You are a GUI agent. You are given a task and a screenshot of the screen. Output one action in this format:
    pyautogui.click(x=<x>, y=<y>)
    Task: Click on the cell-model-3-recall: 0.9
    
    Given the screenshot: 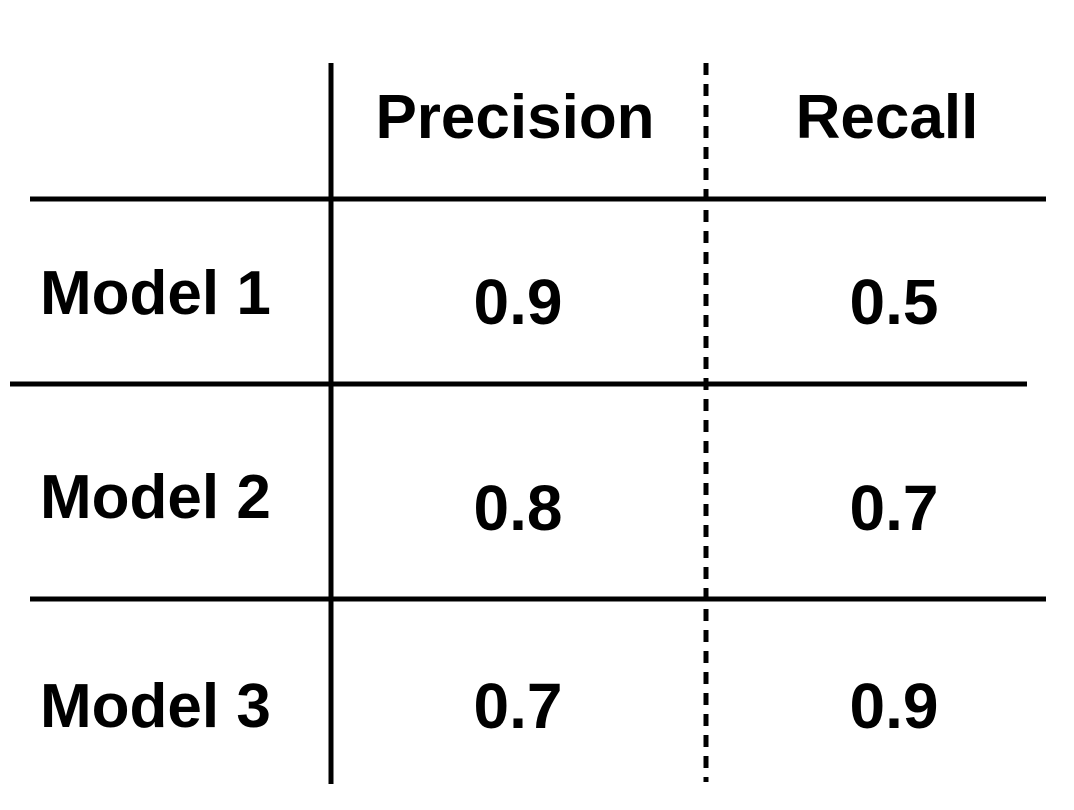 What is the action you would take?
    pyautogui.click(x=894, y=706)
    